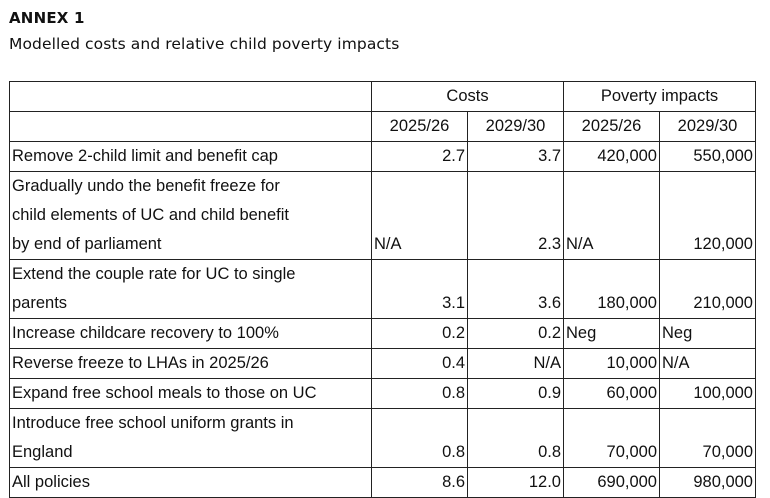  What do you see at coordinates (611, 393) in the screenshot?
I see `poverty-impact-cell: 60,000` at bounding box center [611, 393].